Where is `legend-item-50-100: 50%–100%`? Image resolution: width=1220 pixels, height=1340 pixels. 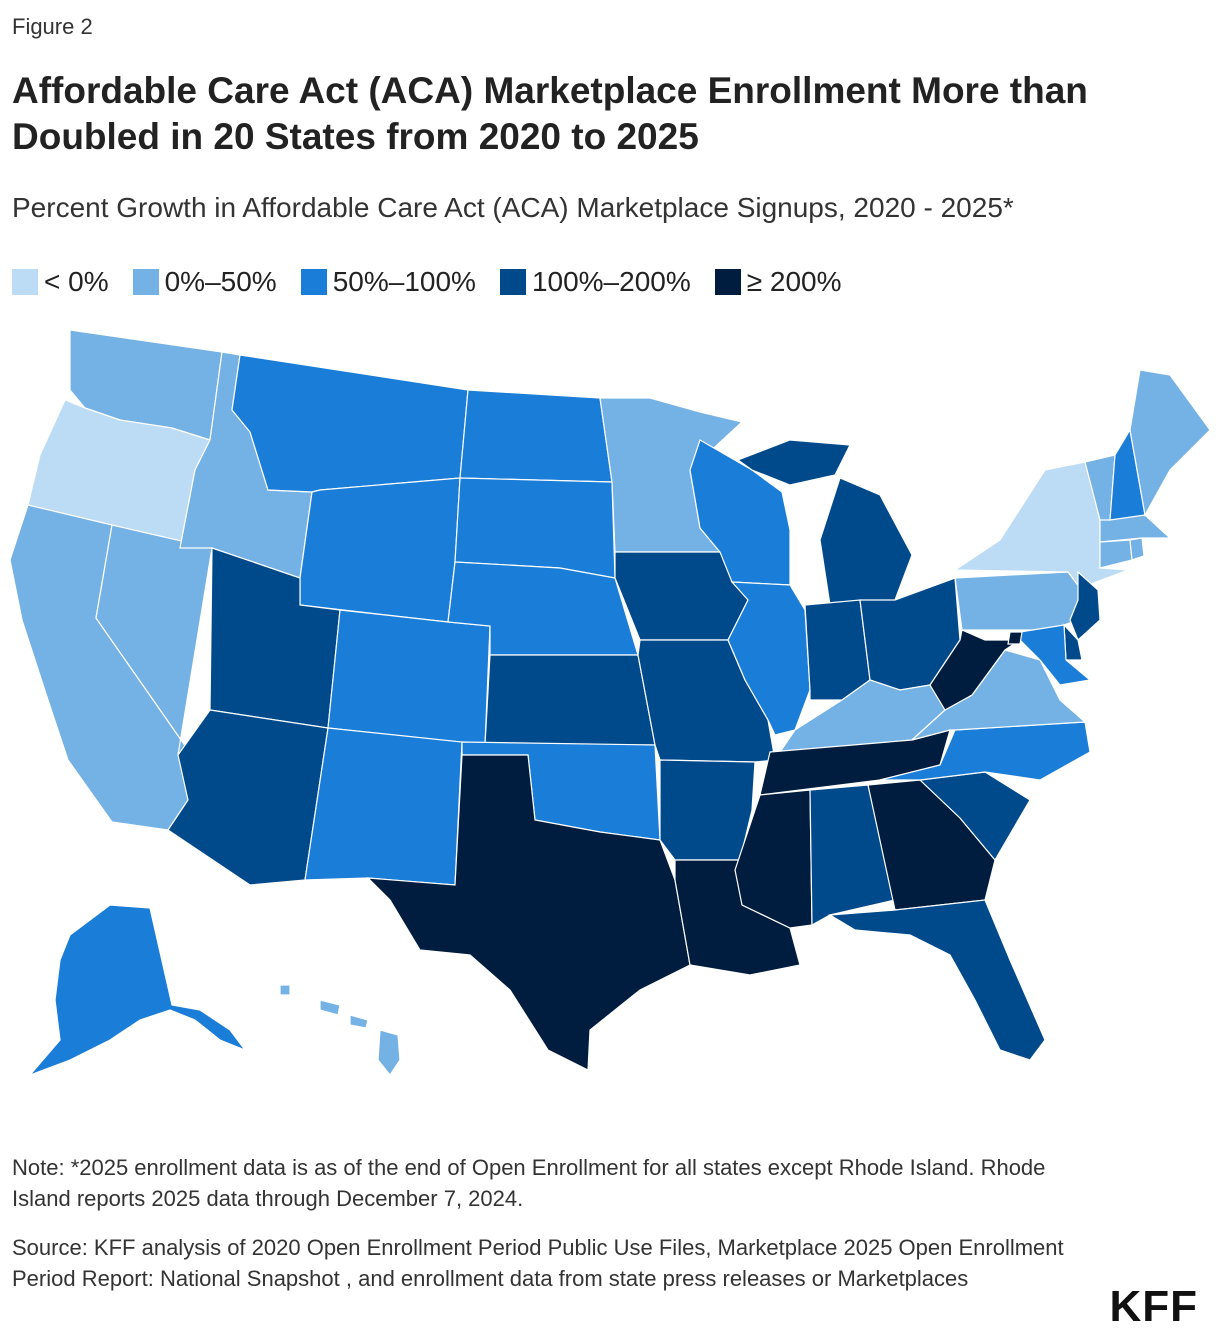
legend-item-50-100: 50%–100% is located at coordinates (388, 282).